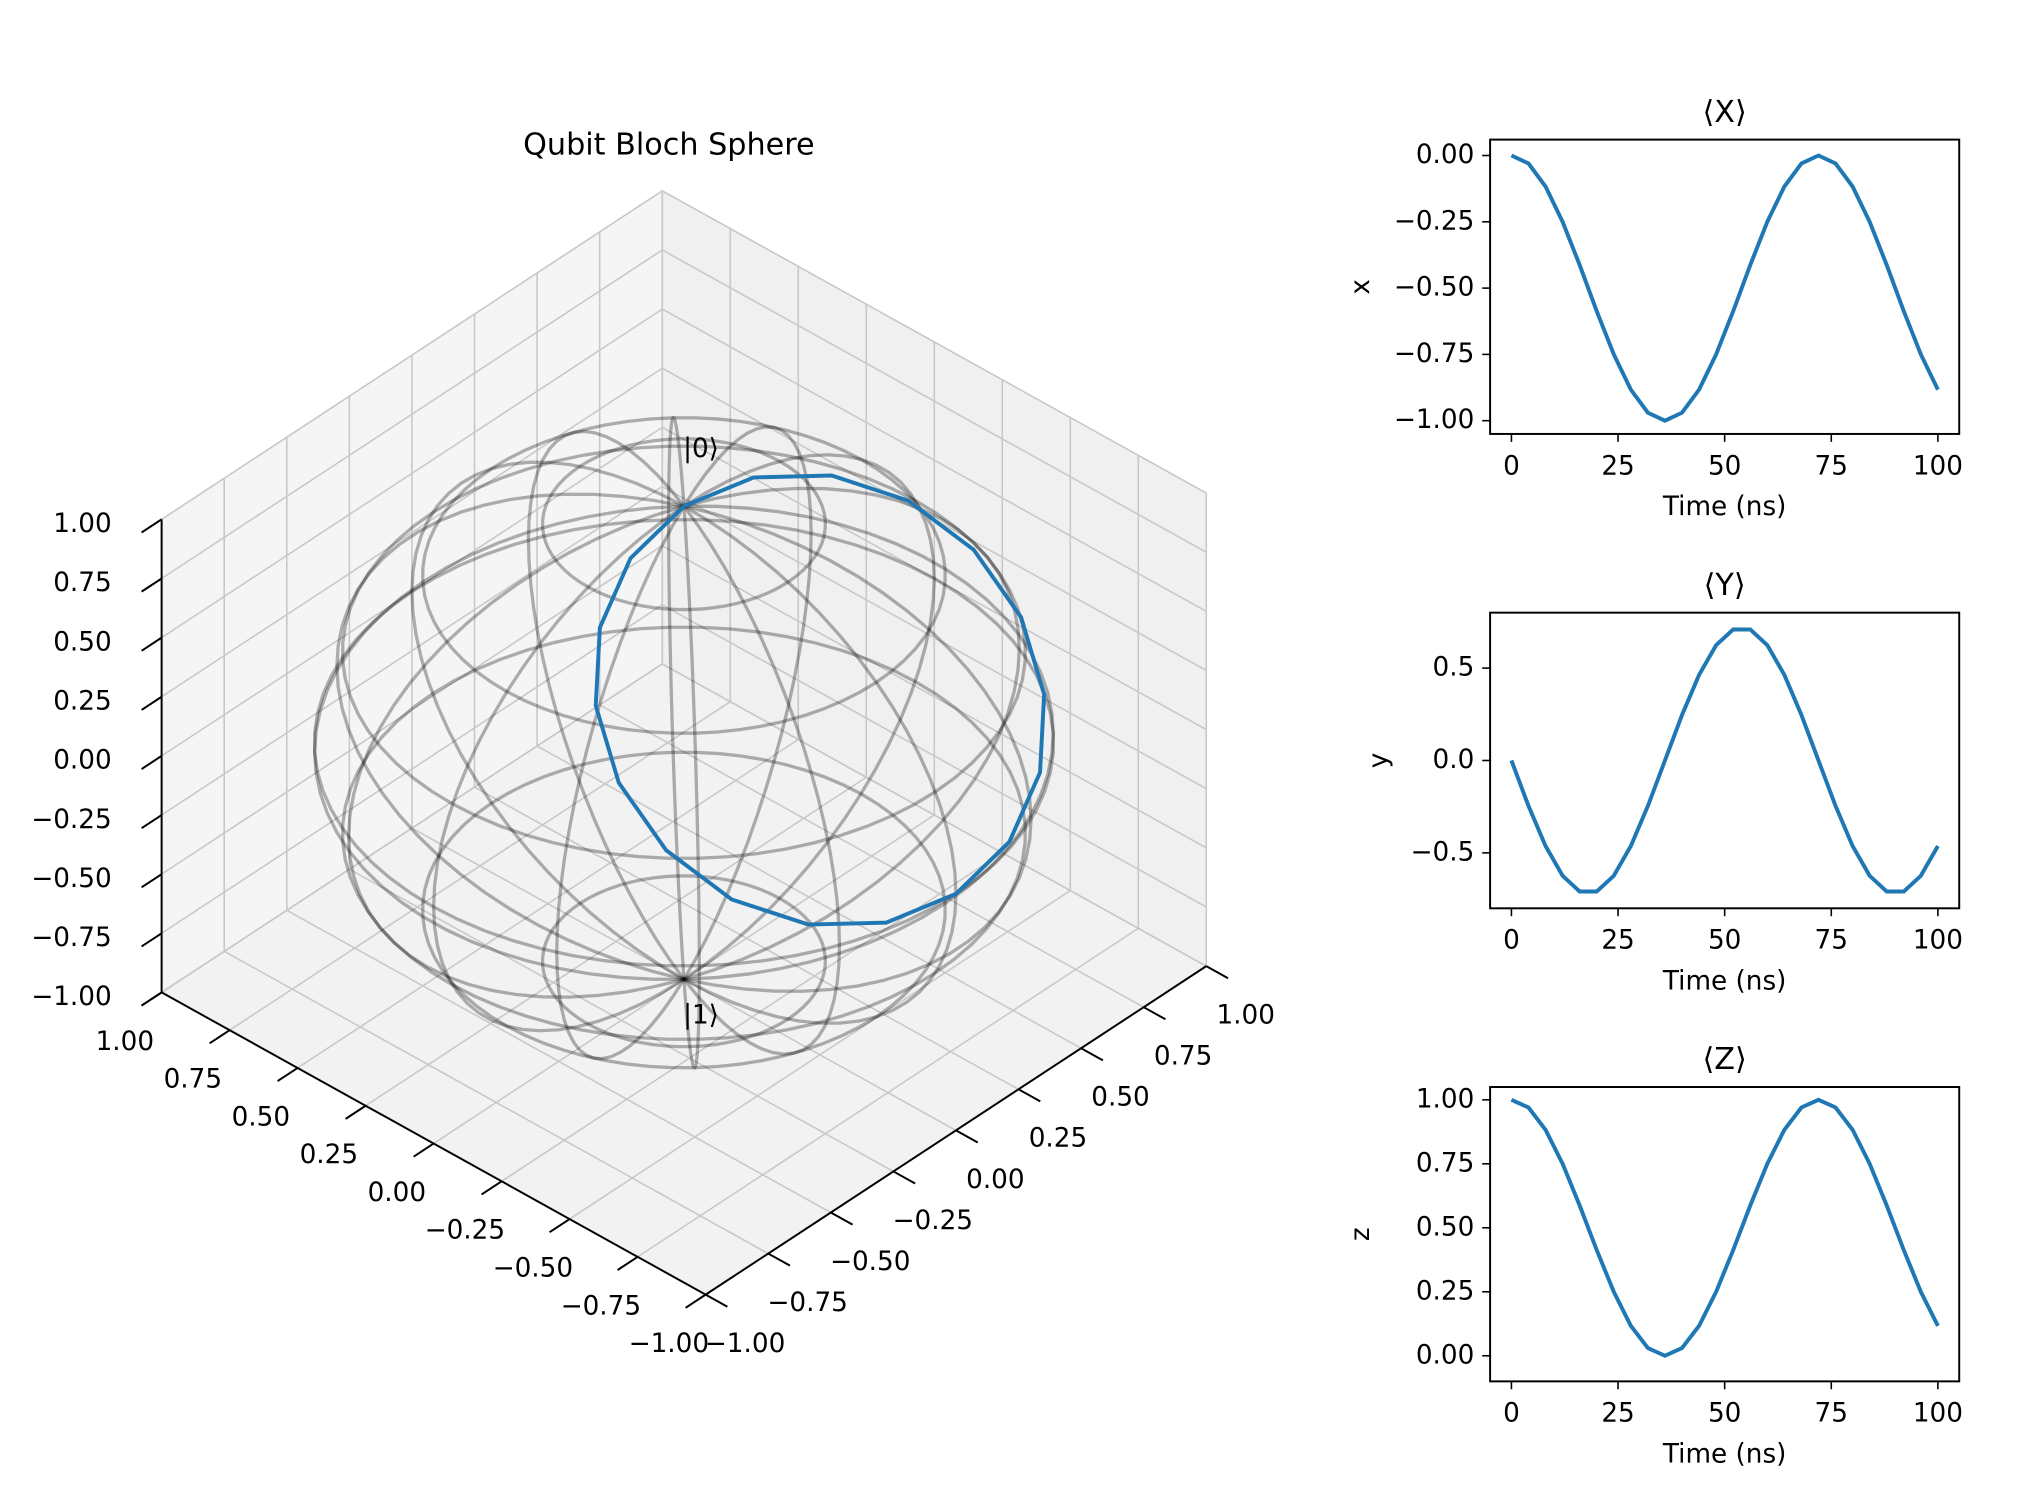 This screenshot has height=1496, width=2042. I want to click on x-tick-label: 1.00, so click(125, 1042).